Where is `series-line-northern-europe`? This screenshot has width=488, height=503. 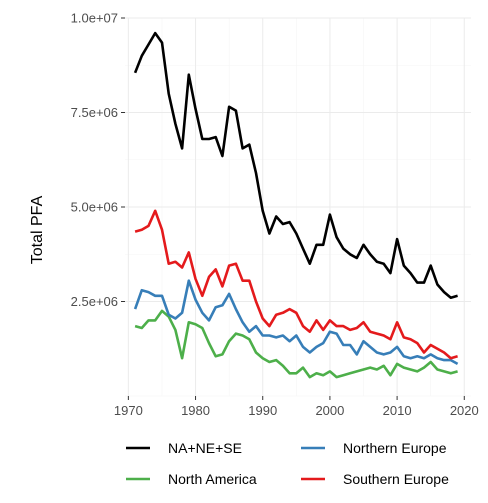 series-line-northern-europe is located at coordinates (296, 322).